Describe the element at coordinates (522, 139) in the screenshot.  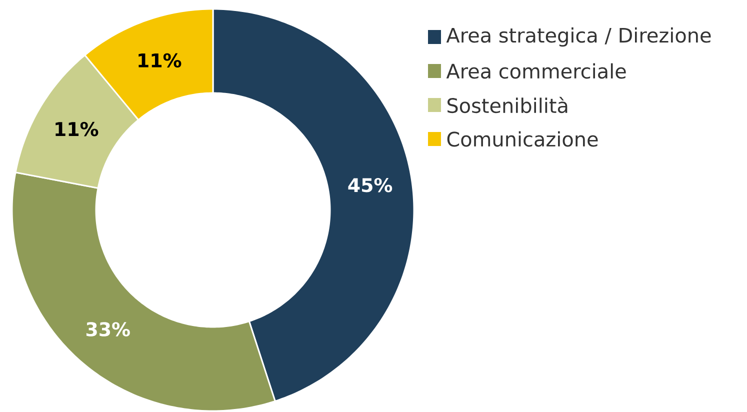
I see `legend-label: Comunicazione` at that location.